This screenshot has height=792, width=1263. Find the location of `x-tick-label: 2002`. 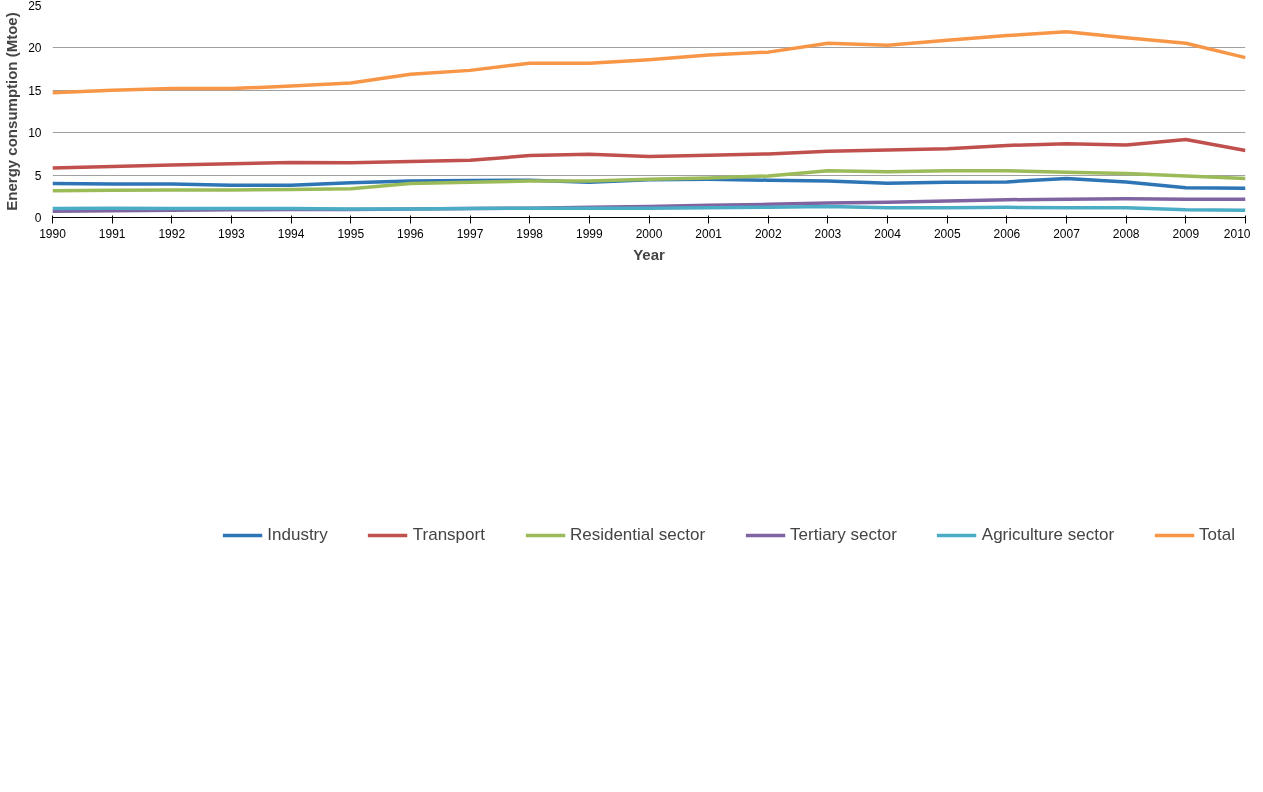

x-tick-label: 2002 is located at coordinates (768, 233).